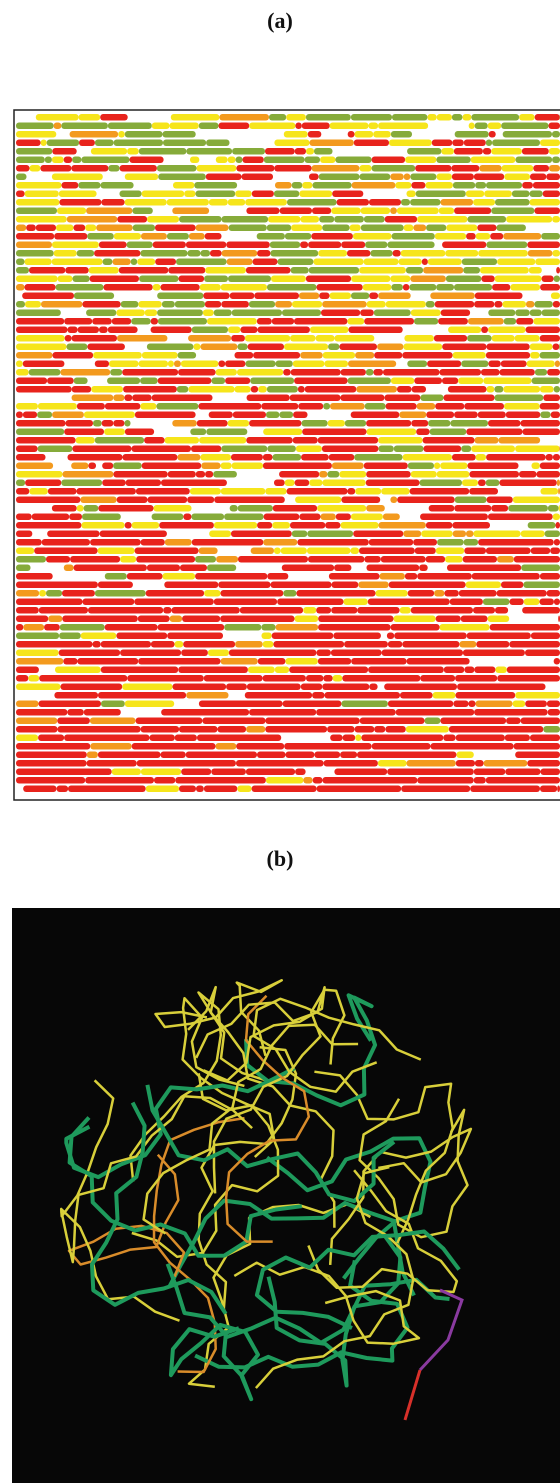 The image size is (560, 1483). Describe the element at coordinates (180, 1123) in the screenshot. I see `backbone-trace` at that location.